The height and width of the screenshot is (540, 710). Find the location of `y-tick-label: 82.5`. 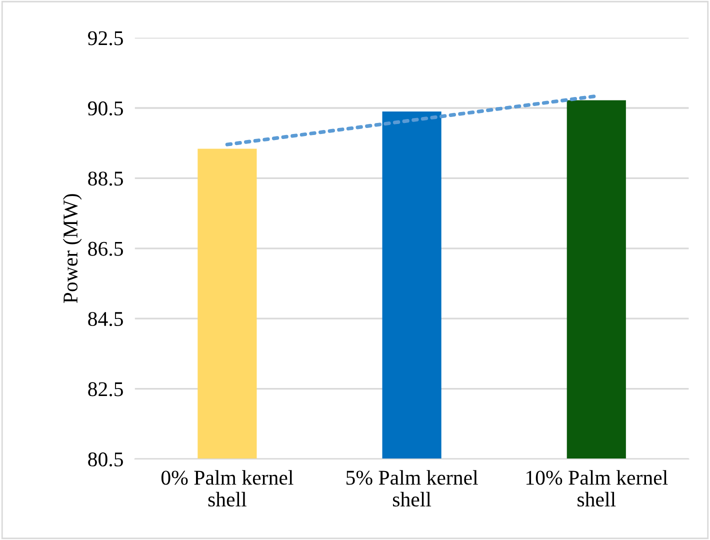

y-tick-label: 82.5 is located at coordinates (105, 389).